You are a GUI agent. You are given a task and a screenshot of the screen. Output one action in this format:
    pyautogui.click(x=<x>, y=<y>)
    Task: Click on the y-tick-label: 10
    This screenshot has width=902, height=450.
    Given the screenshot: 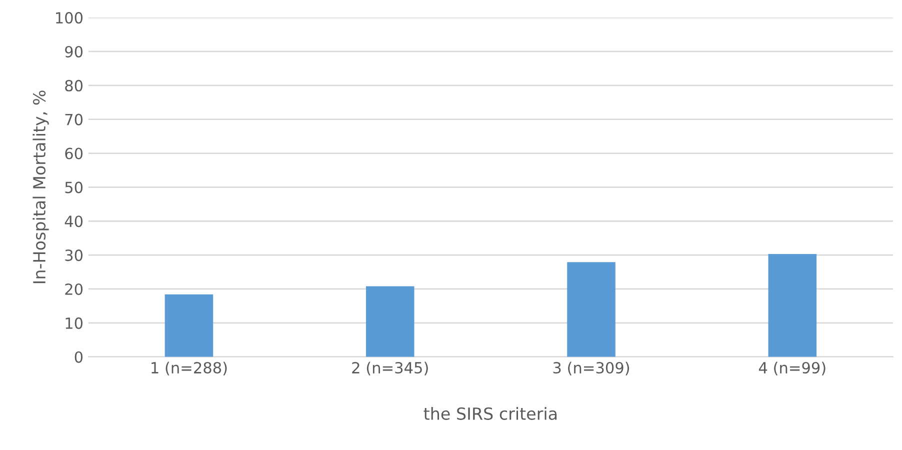 What is the action you would take?
    pyautogui.click(x=74, y=323)
    